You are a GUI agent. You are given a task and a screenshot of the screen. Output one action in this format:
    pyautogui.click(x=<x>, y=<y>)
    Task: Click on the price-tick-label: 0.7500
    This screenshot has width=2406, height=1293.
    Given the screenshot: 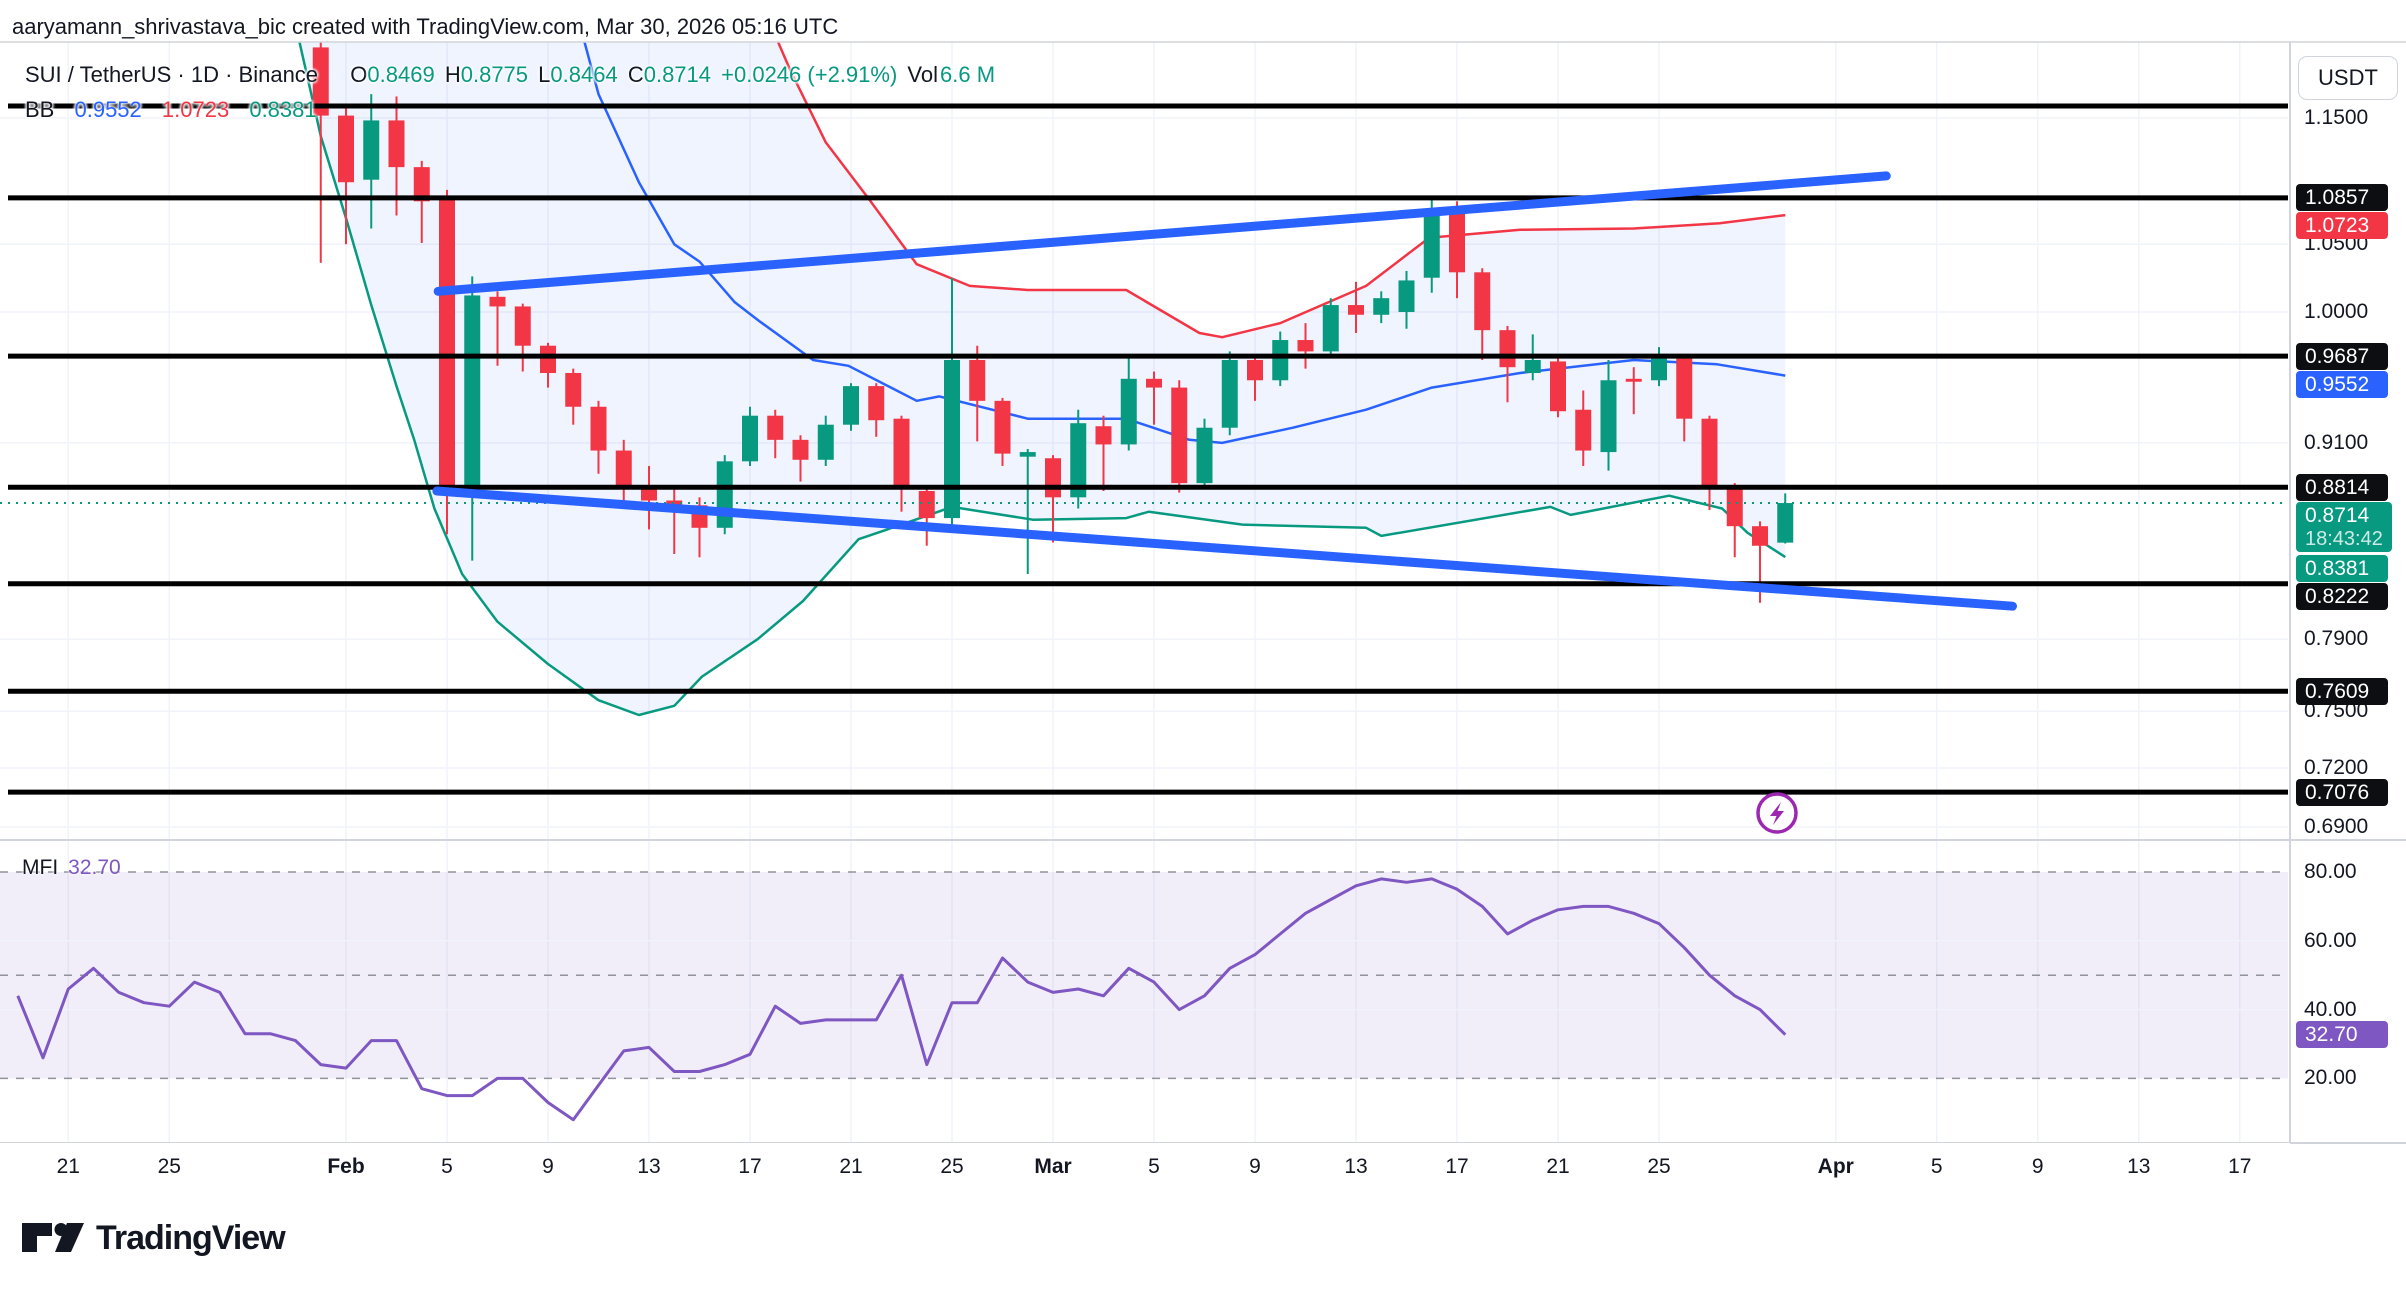 What is the action you would take?
    pyautogui.click(x=2336, y=711)
    